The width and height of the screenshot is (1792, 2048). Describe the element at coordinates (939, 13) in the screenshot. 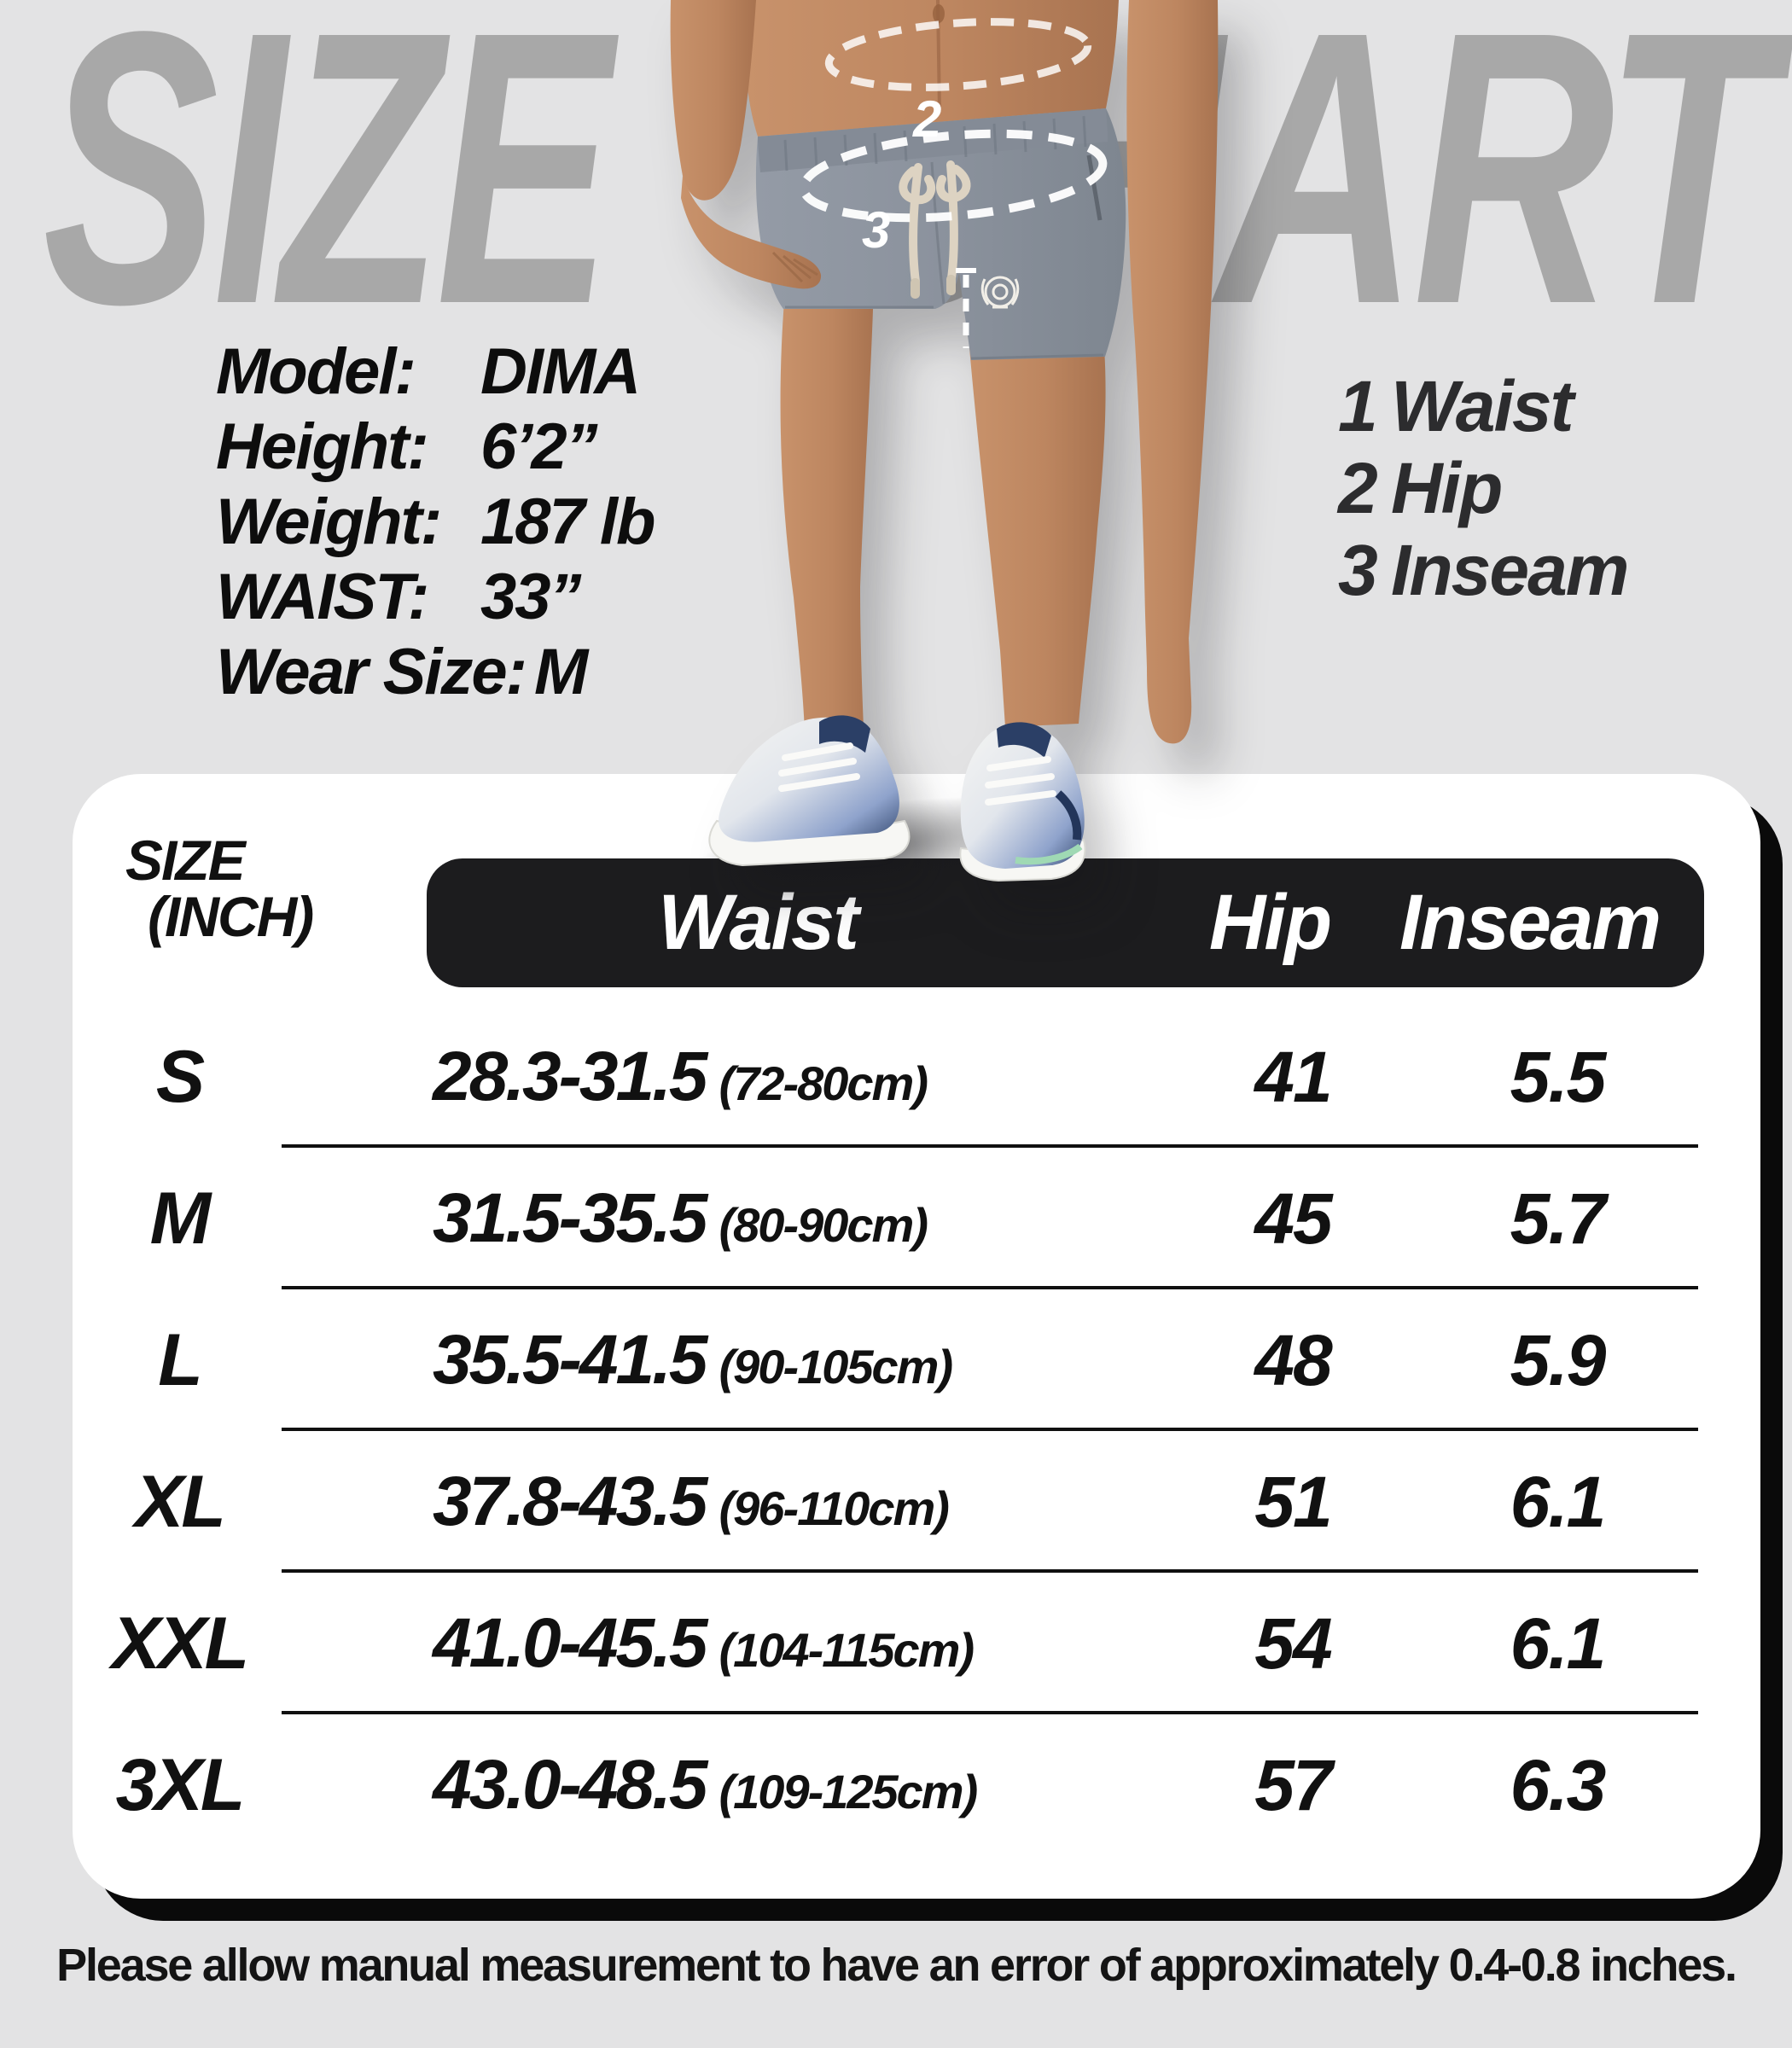

I see `navel` at that location.